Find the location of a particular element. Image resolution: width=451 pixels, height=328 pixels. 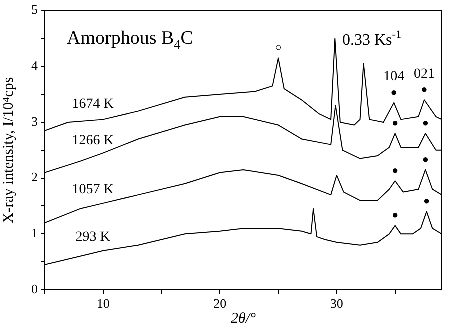

series-label: 293 K is located at coordinates (93, 238).